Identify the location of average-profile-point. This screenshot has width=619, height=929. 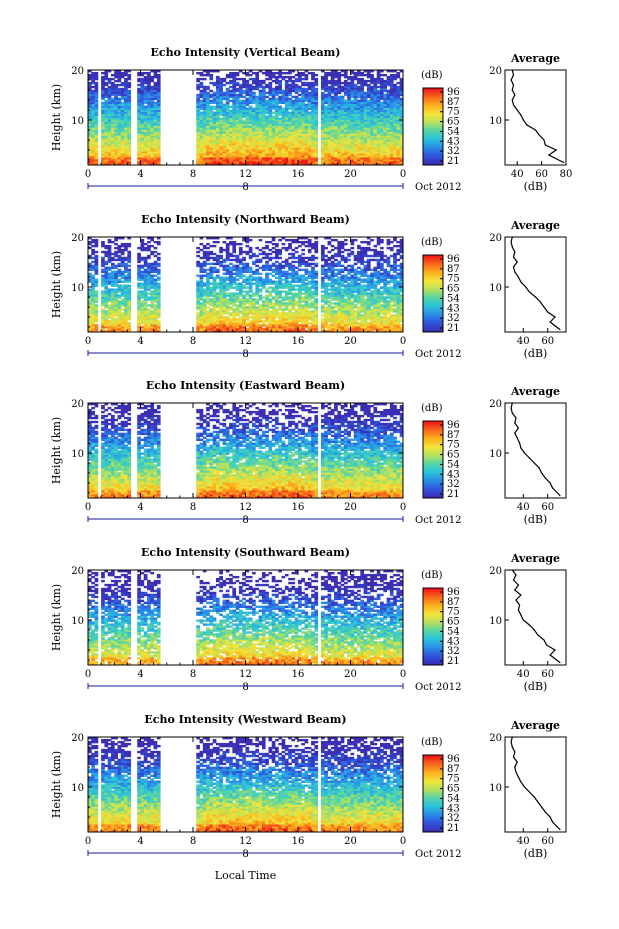
(564, 162).